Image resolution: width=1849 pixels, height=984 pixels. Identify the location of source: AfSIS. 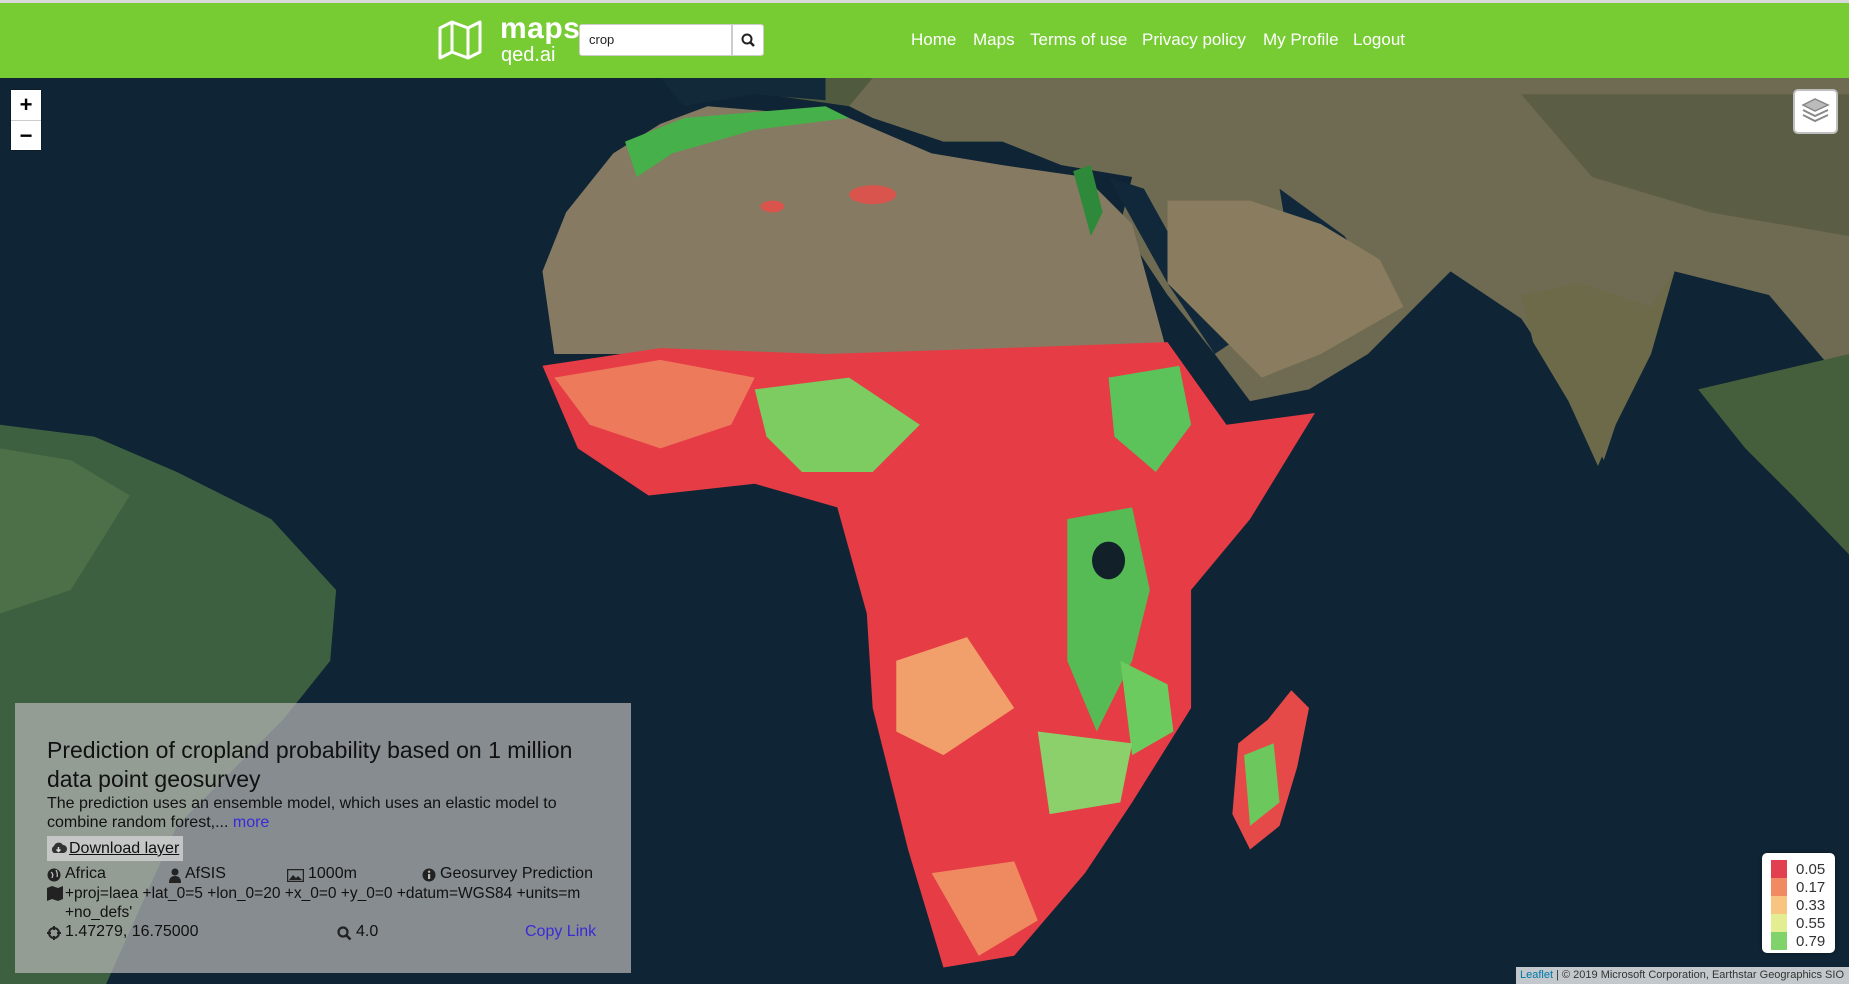
(205, 873).